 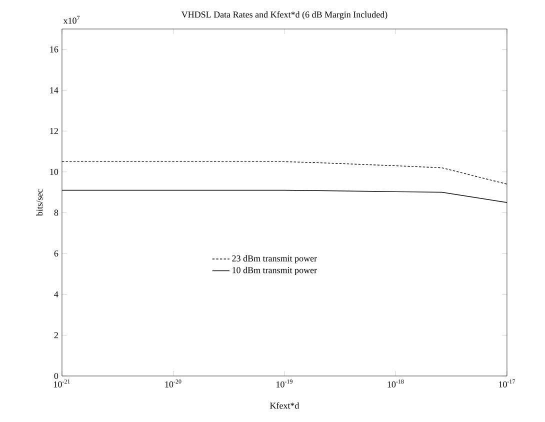 I want to click on y-tick-label: 10, so click(x=54, y=171).